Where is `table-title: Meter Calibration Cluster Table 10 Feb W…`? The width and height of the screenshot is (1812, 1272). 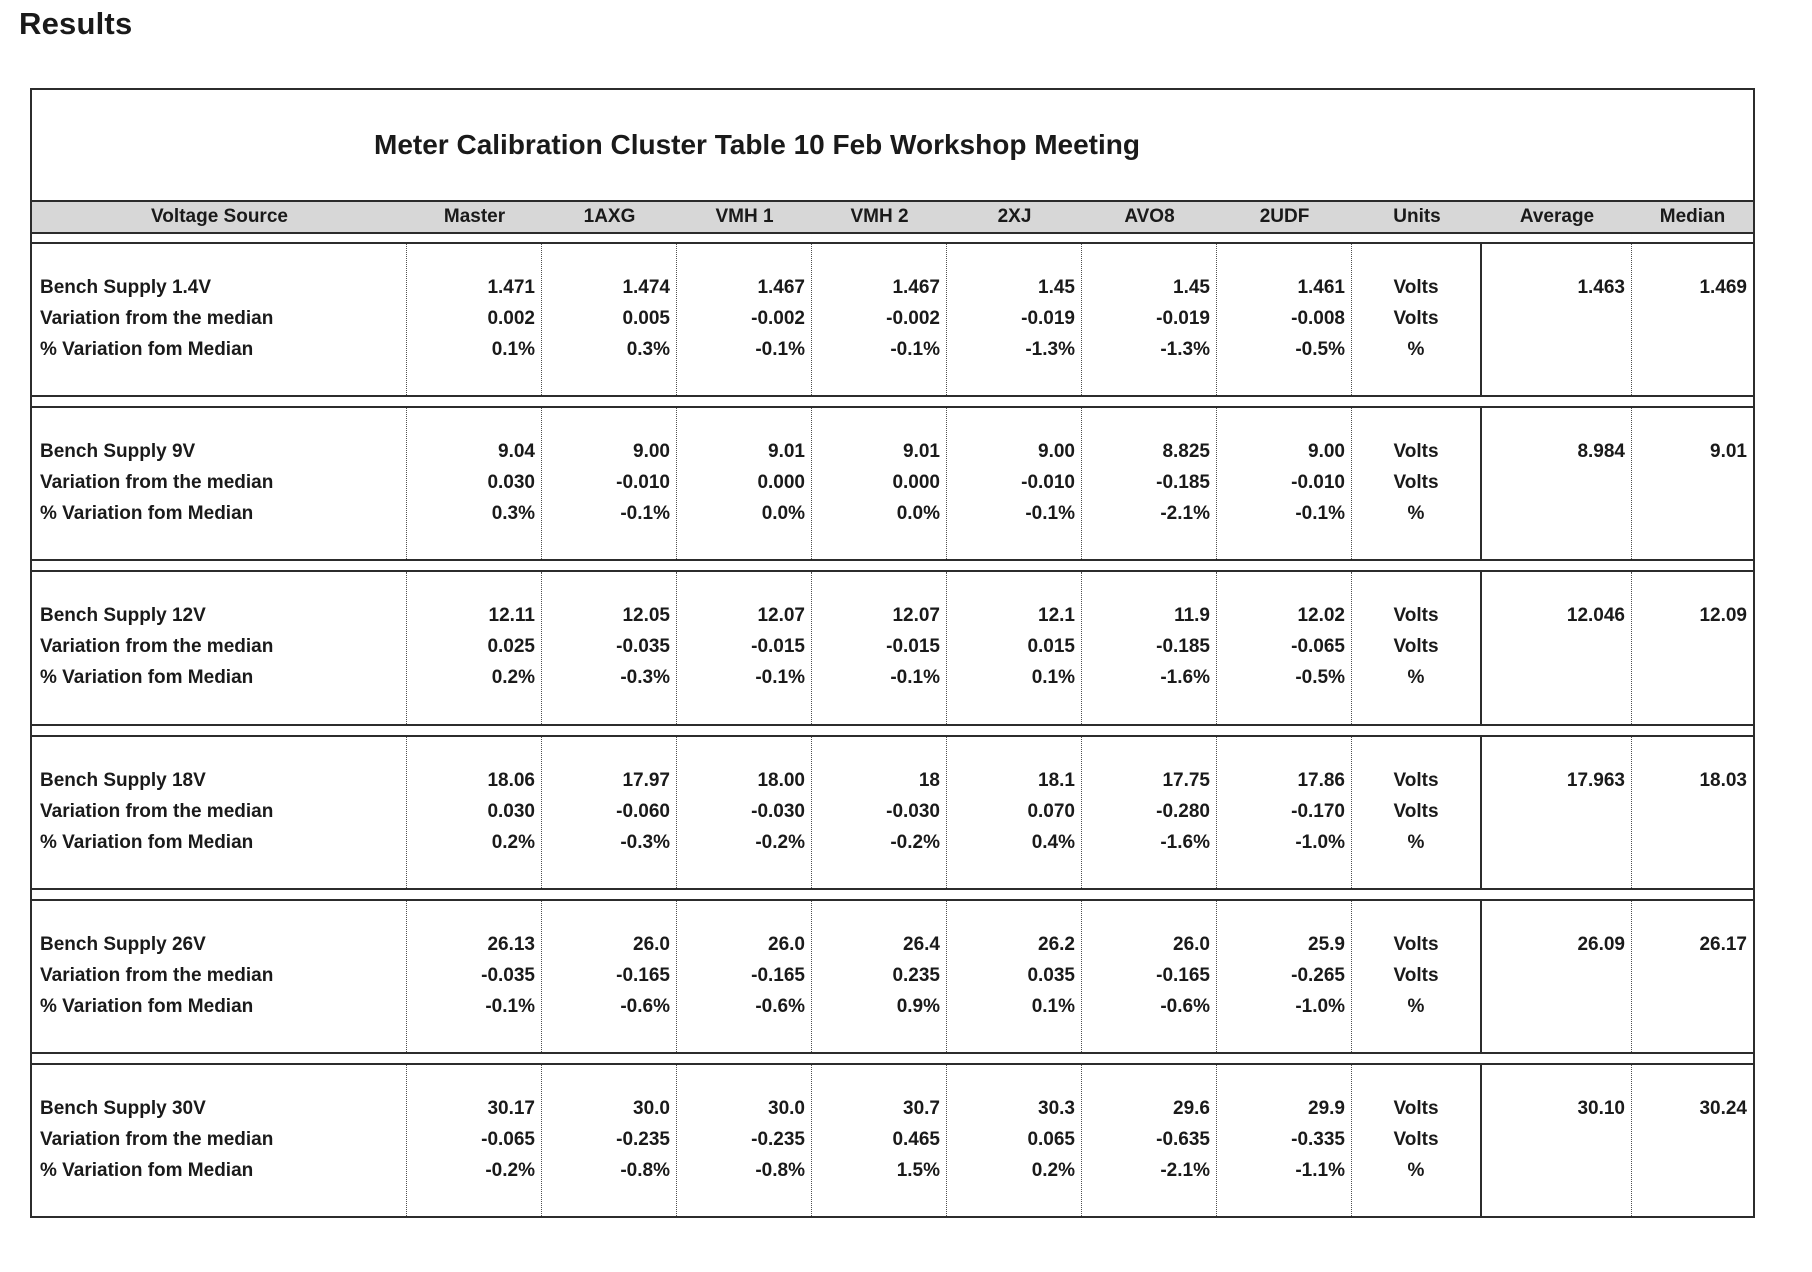
table-title: Meter Calibration Cluster Table 10 Feb W… is located at coordinates (757, 144).